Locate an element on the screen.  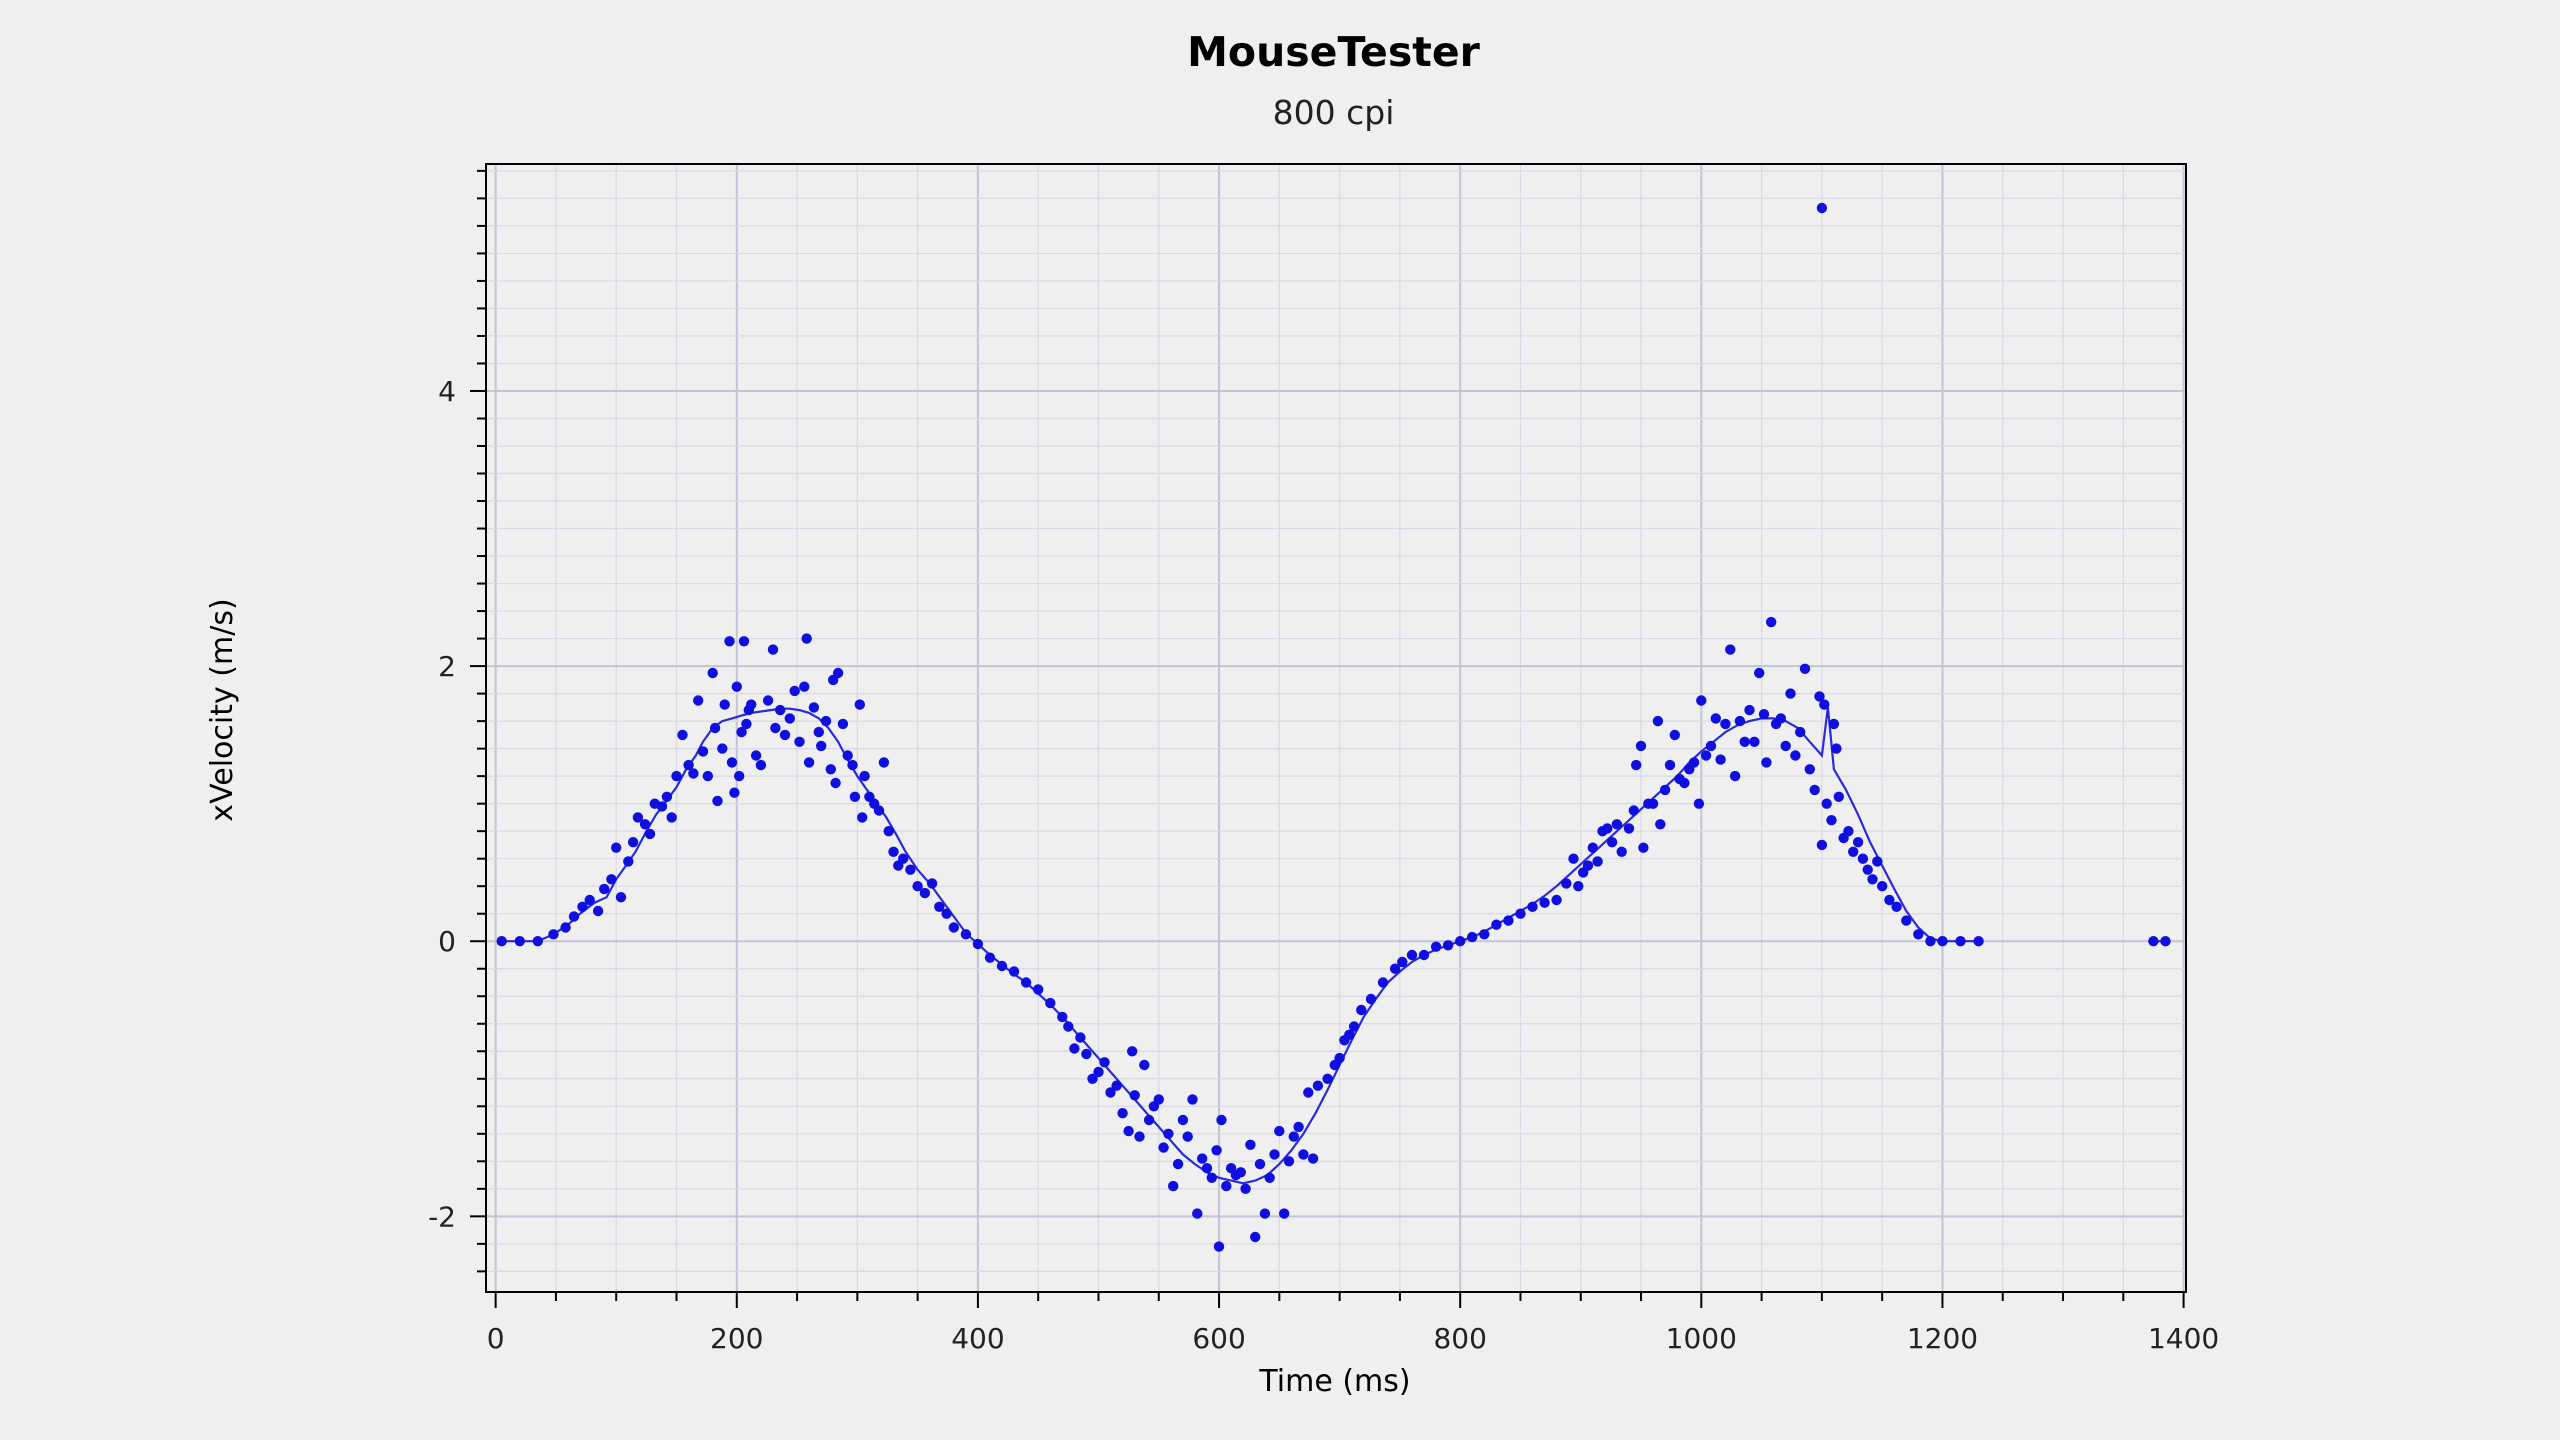
x-tick-label: 600 is located at coordinates (1218, 1338).